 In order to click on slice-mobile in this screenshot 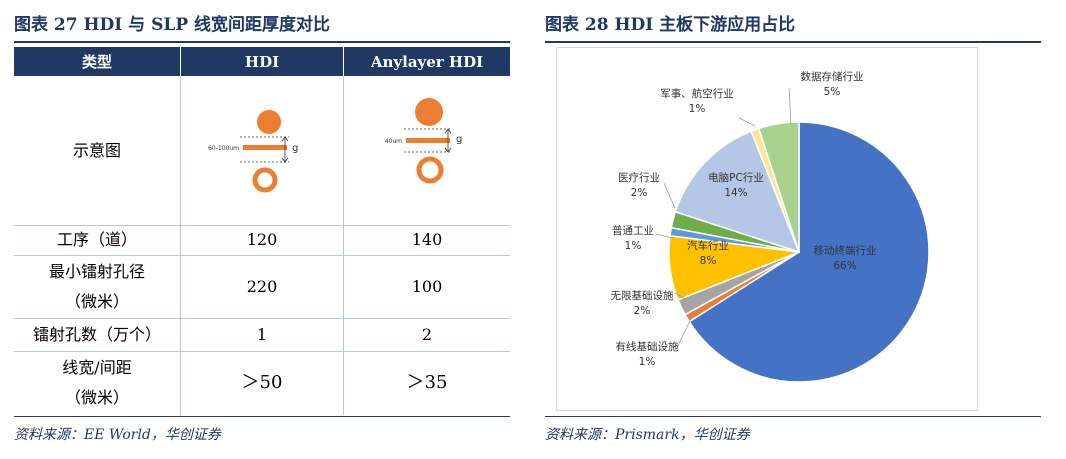, I will do `click(809, 252)`.